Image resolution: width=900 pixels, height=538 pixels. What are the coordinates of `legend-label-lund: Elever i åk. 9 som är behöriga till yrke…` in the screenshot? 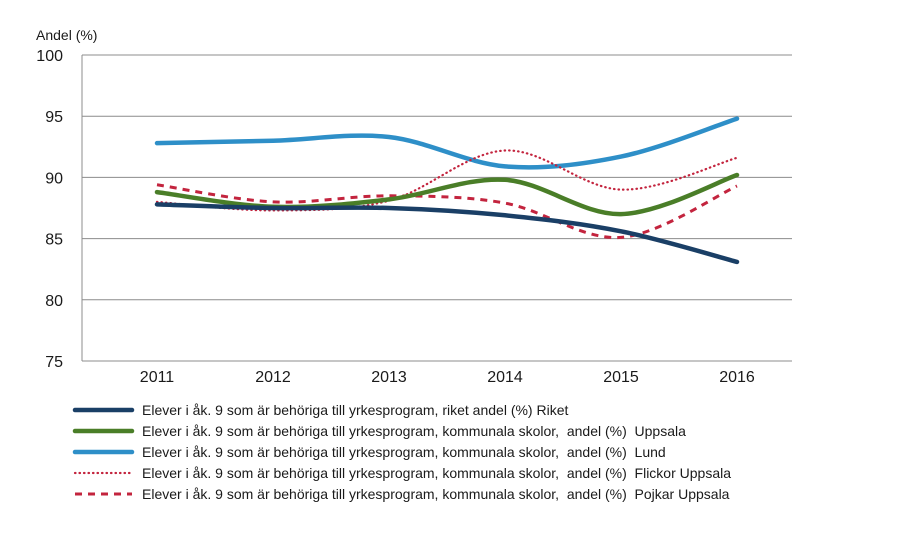 It's located at (404, 452).